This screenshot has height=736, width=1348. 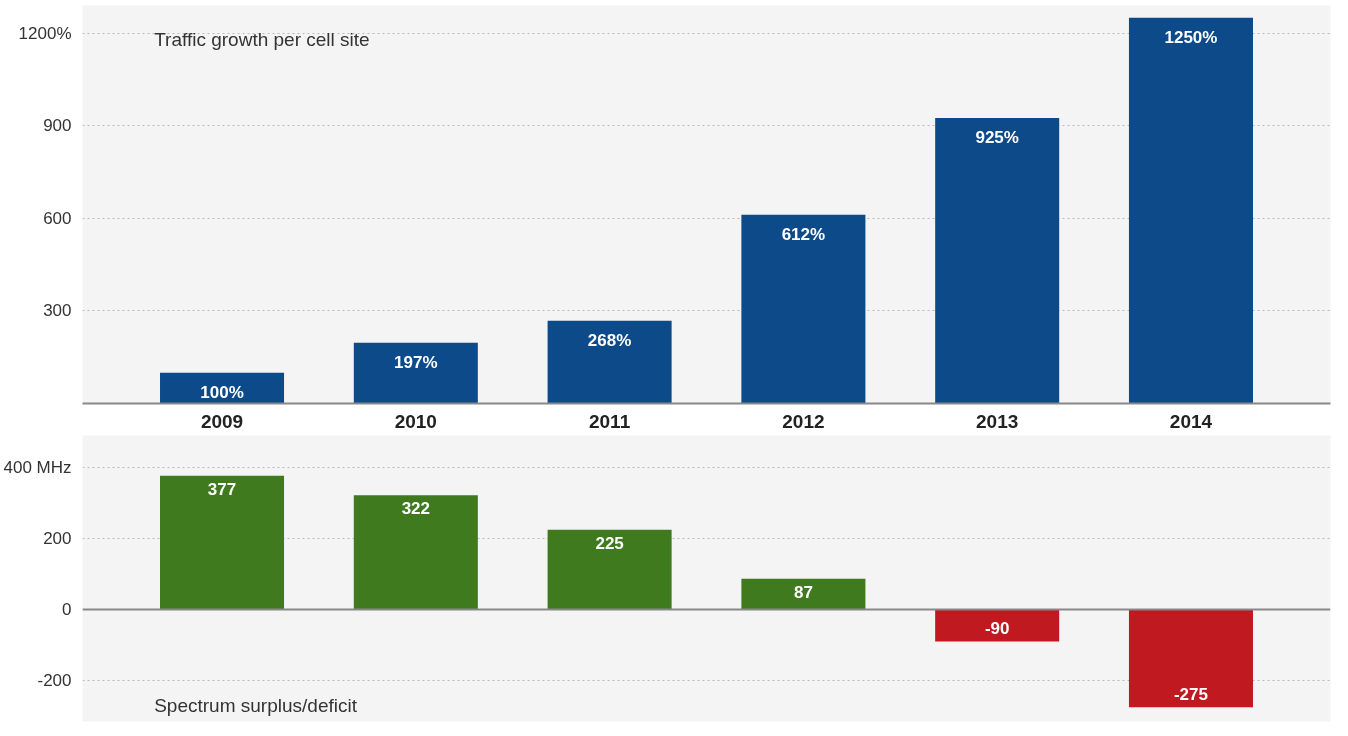 What do you see at coordinates (67, 610) in the screenshot?
I see `y-tick-label: 0` at bounding box center [67, 610].